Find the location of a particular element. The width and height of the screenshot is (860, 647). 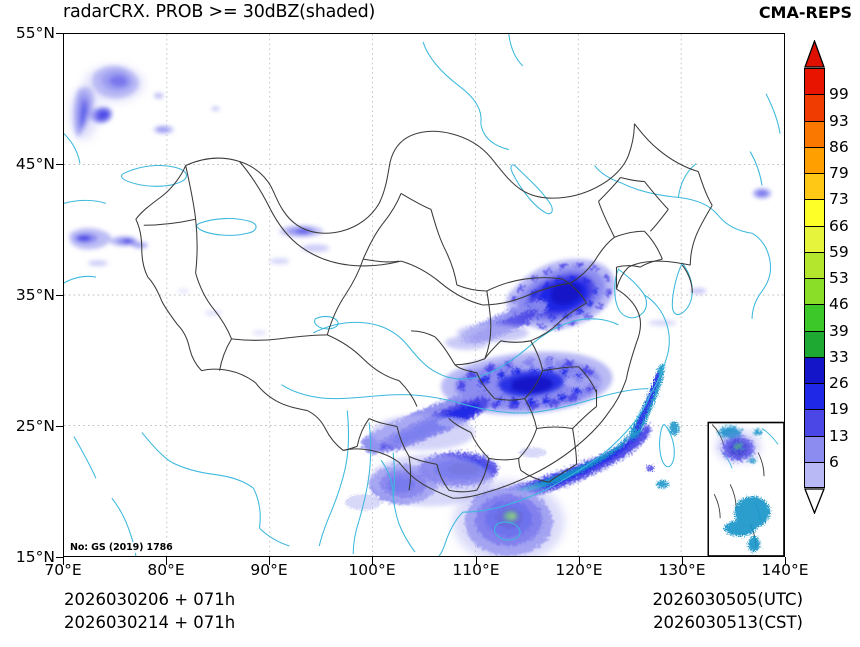

colorbar-bottom-arrow is located at coordinates (814, 501).